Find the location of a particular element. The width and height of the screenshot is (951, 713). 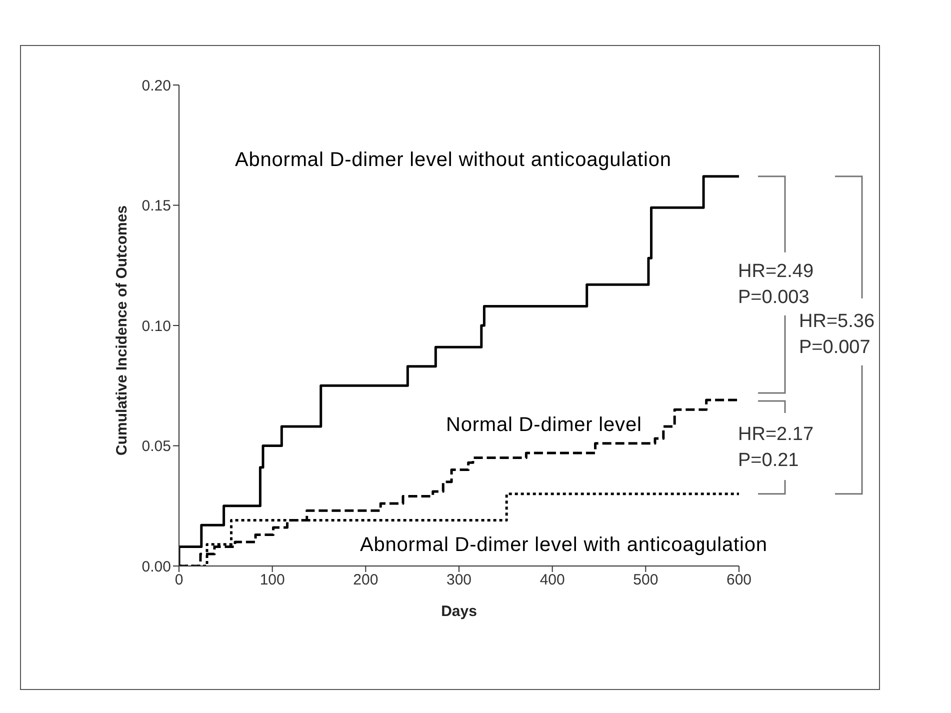

y-tick-label: 0.10 is located at coordinates (156, 326).